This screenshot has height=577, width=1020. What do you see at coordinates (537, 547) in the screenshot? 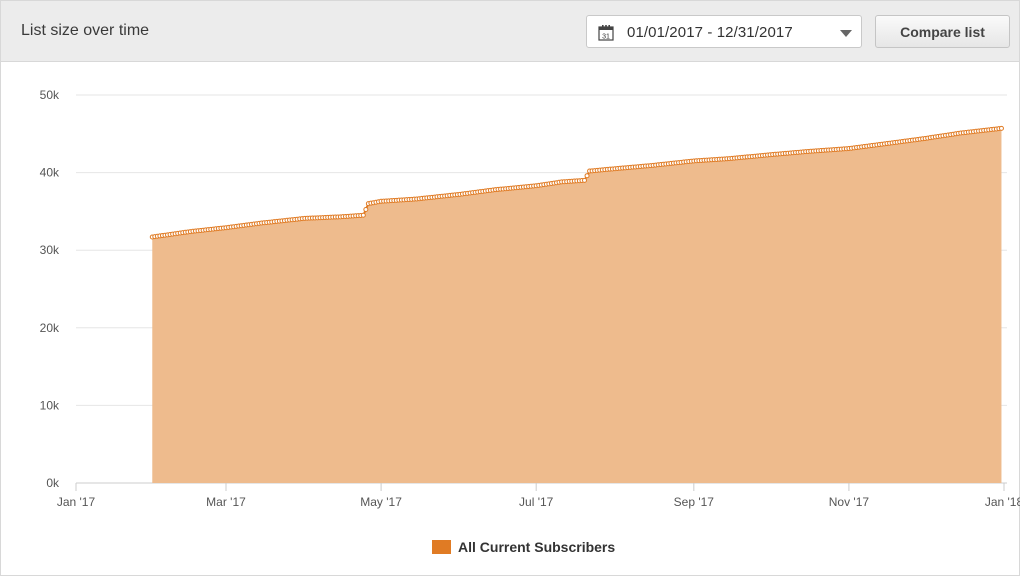
I see `legend-label: All Current Subscribers` at bounding box center [537, 547].